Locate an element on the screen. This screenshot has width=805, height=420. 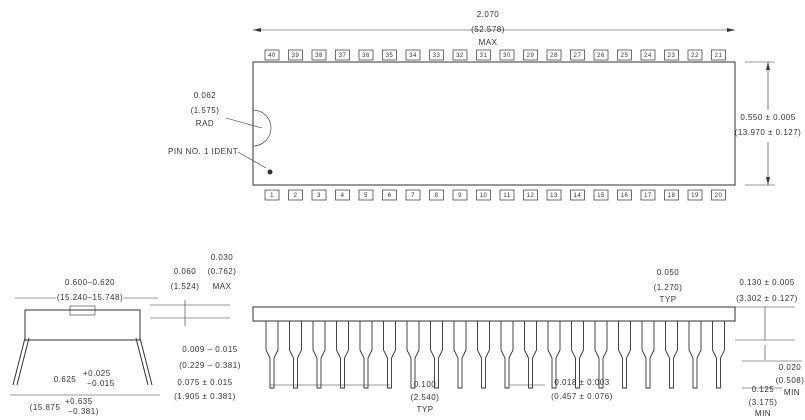
pin-number: 16 is located at coordinates (625, 196).